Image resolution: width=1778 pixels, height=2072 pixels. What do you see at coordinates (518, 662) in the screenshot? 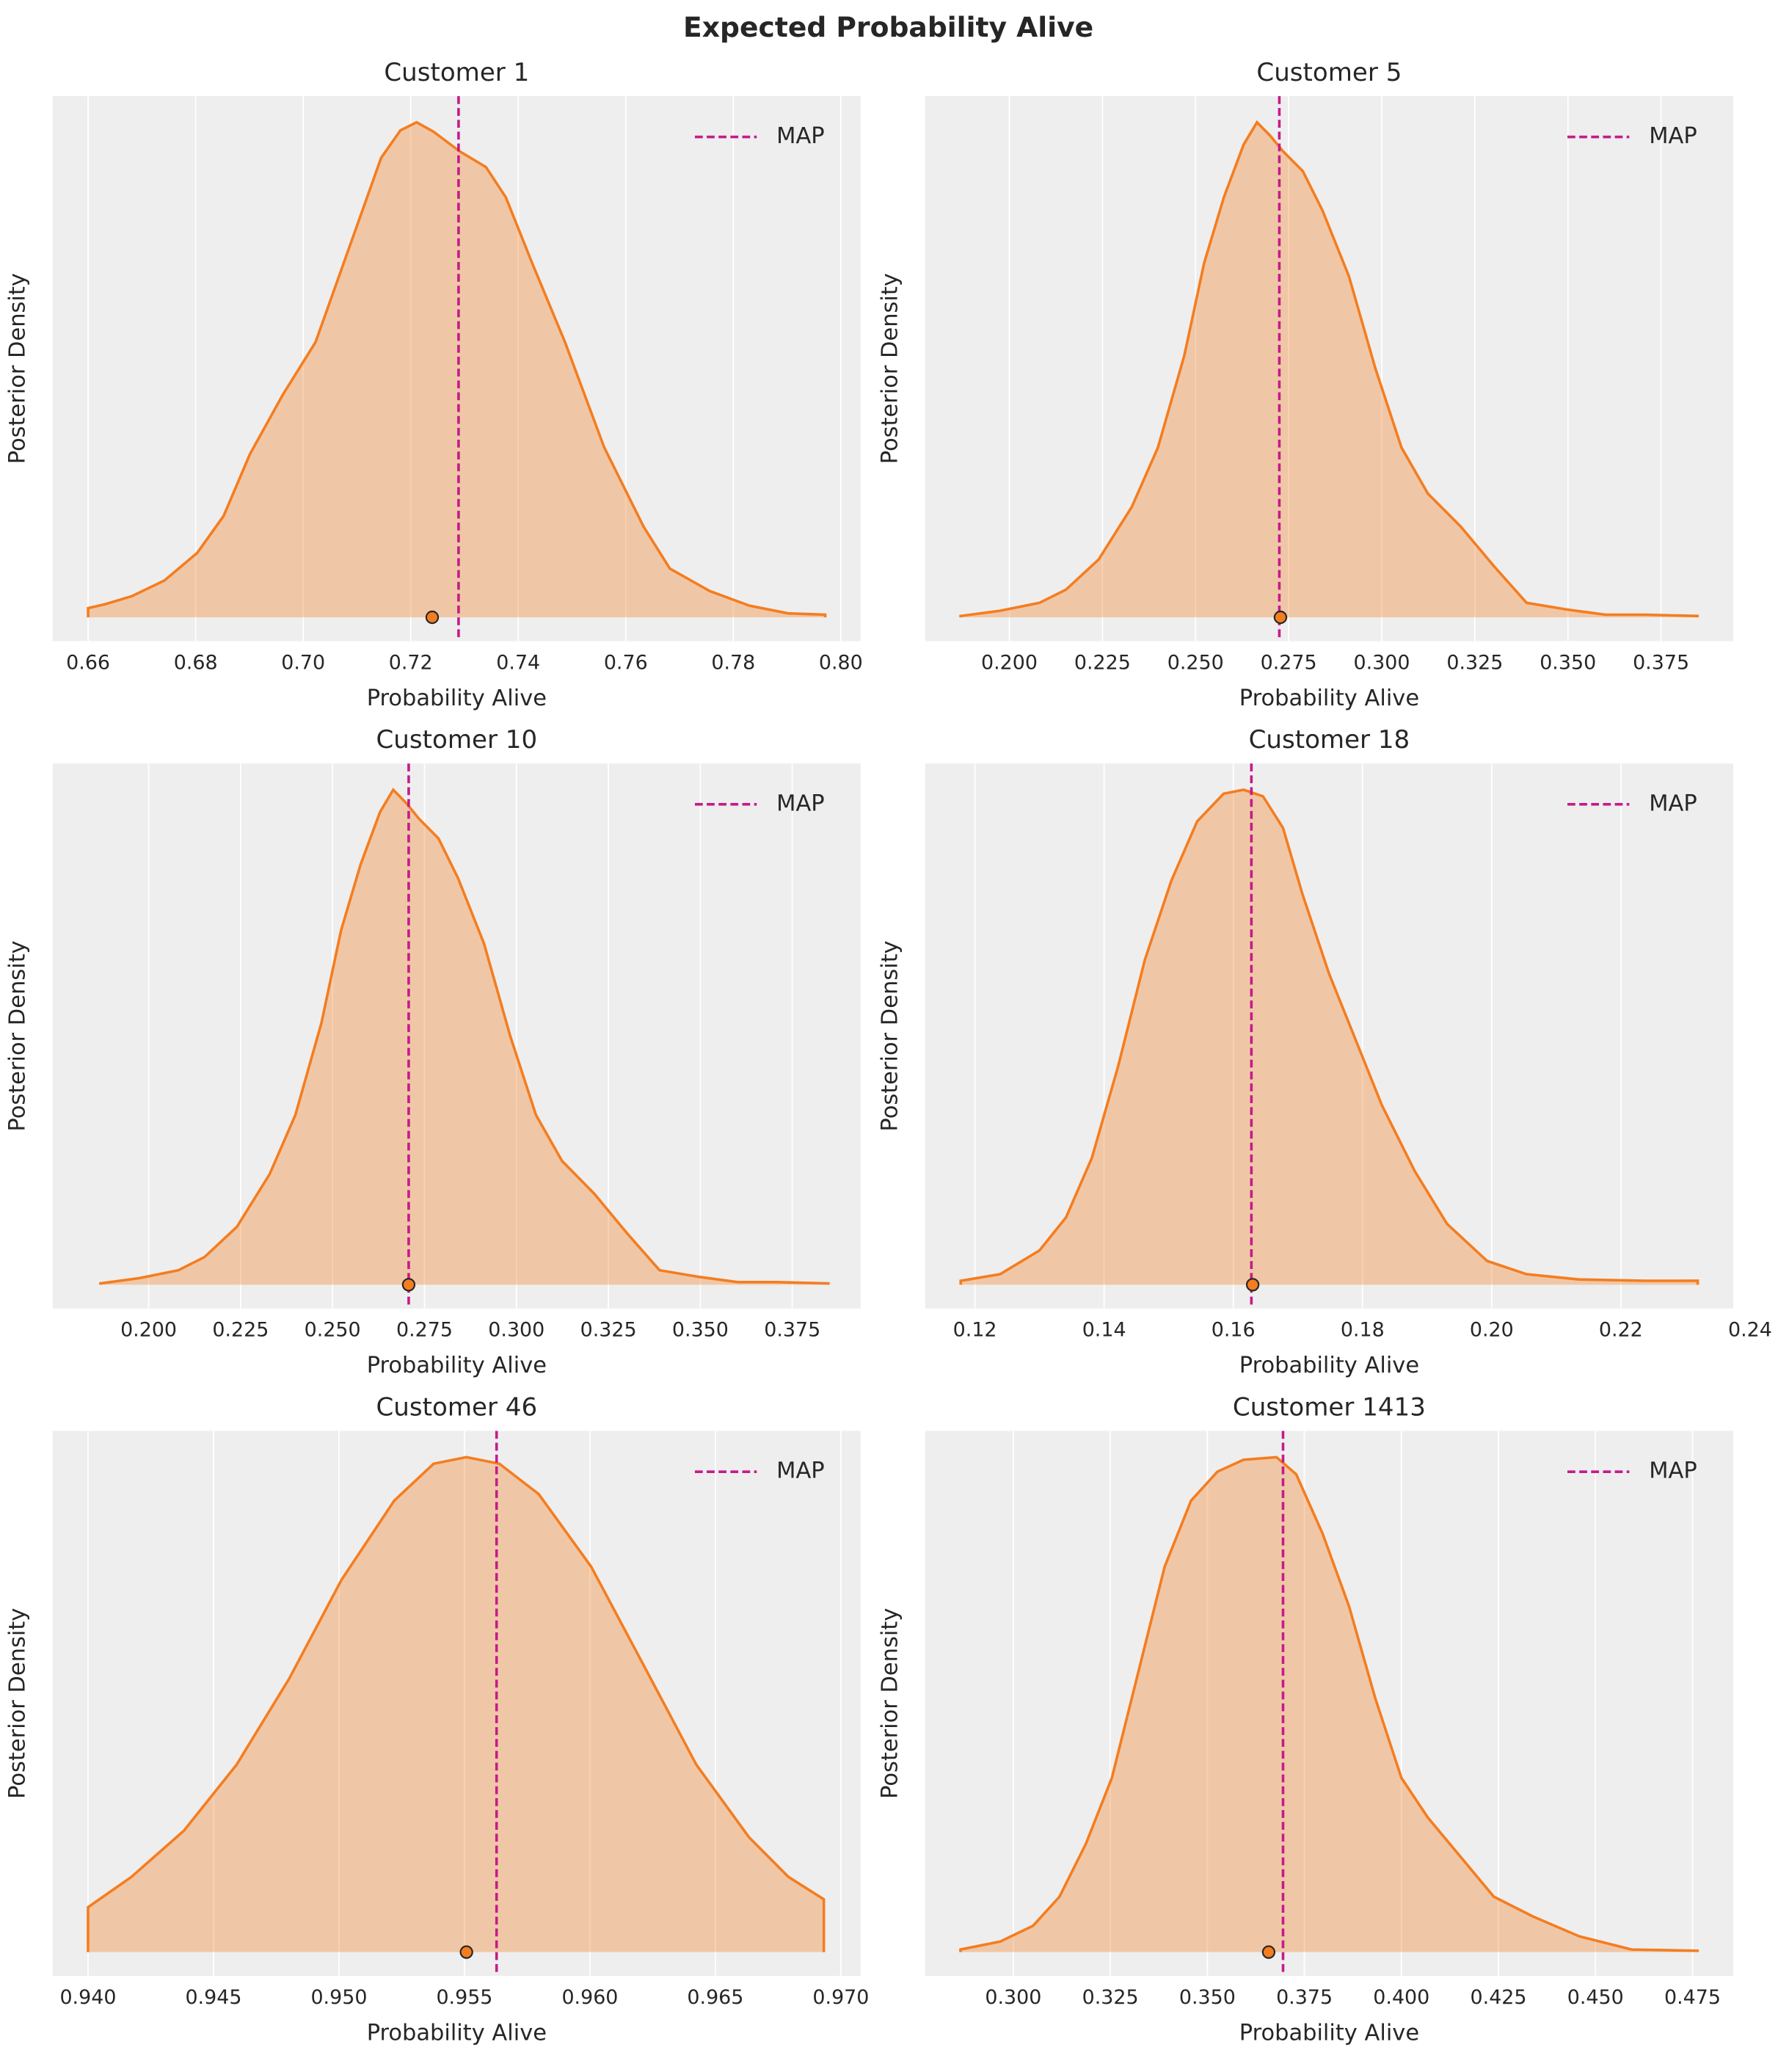
I see `x-tick-label: 0.74` at bounding box center [518, 662].